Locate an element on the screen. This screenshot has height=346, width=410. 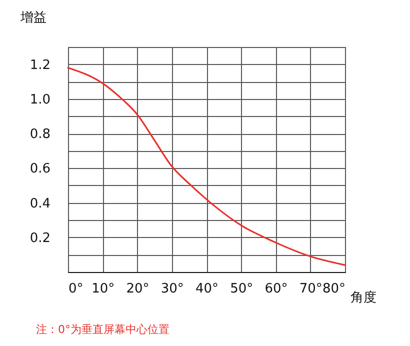
x-tick-label: 0° is located at coordinates (76, 289).